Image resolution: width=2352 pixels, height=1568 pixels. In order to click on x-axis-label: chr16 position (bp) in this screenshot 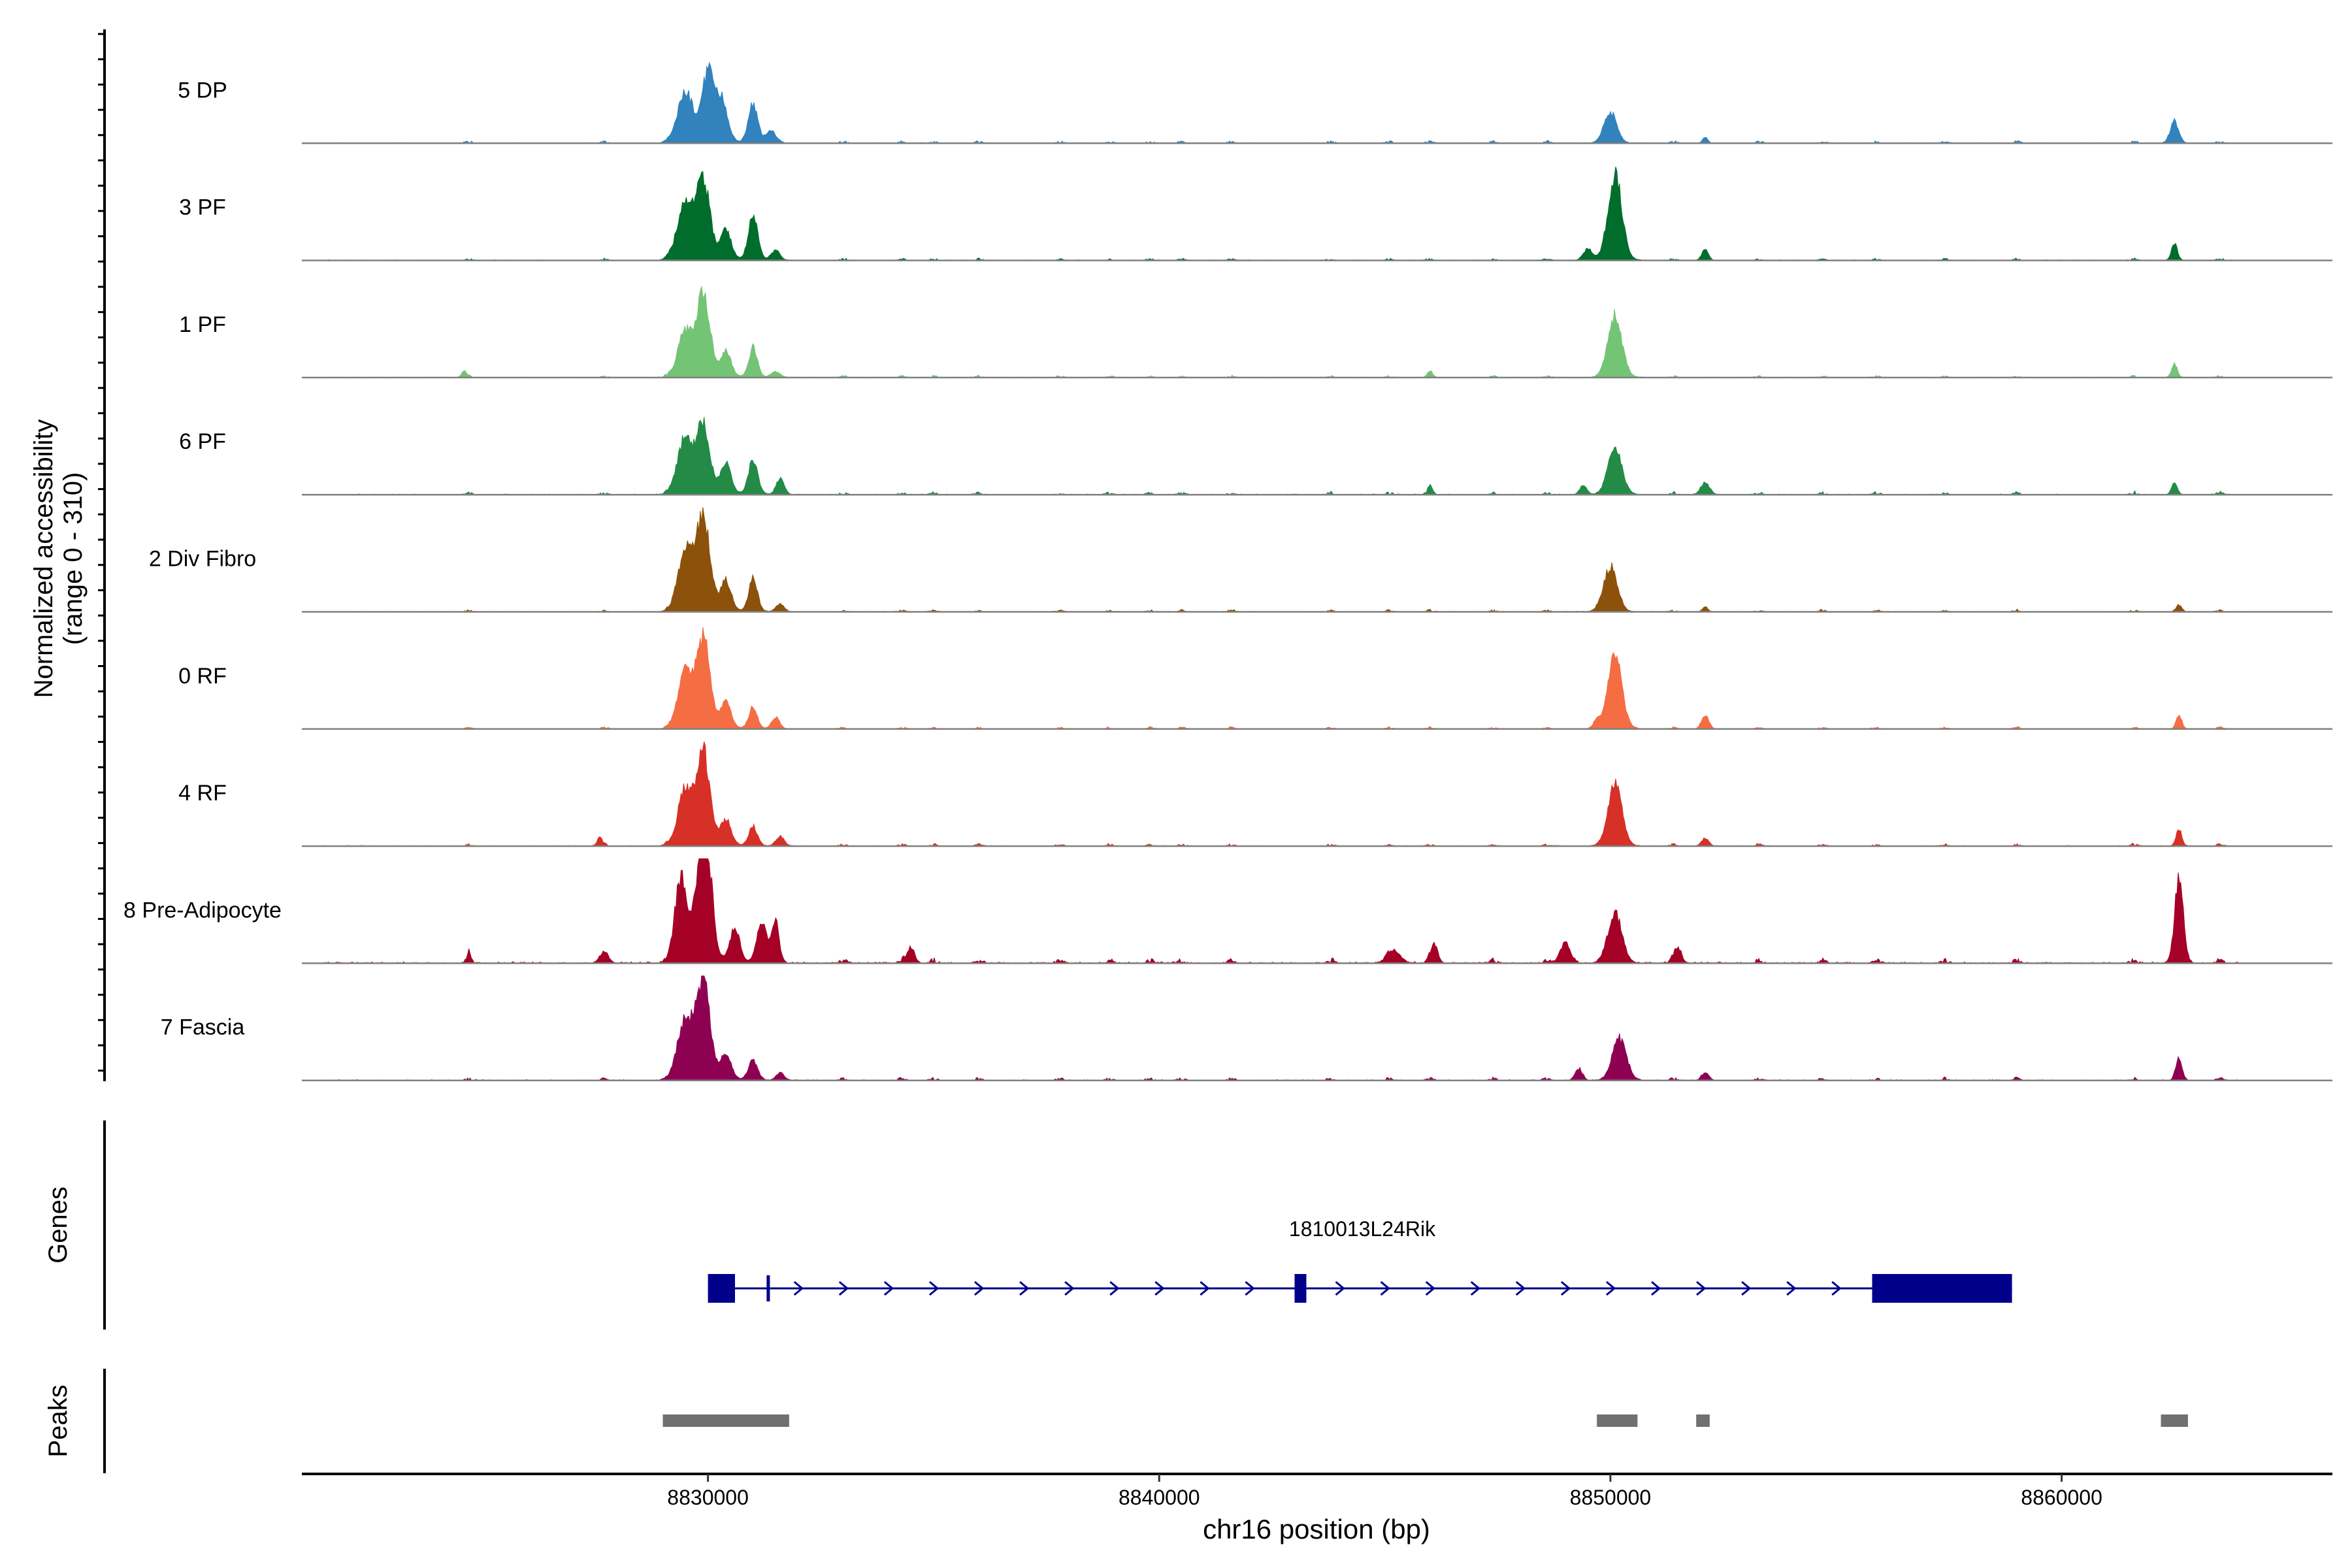, I will do `click(1316, 1529)`.